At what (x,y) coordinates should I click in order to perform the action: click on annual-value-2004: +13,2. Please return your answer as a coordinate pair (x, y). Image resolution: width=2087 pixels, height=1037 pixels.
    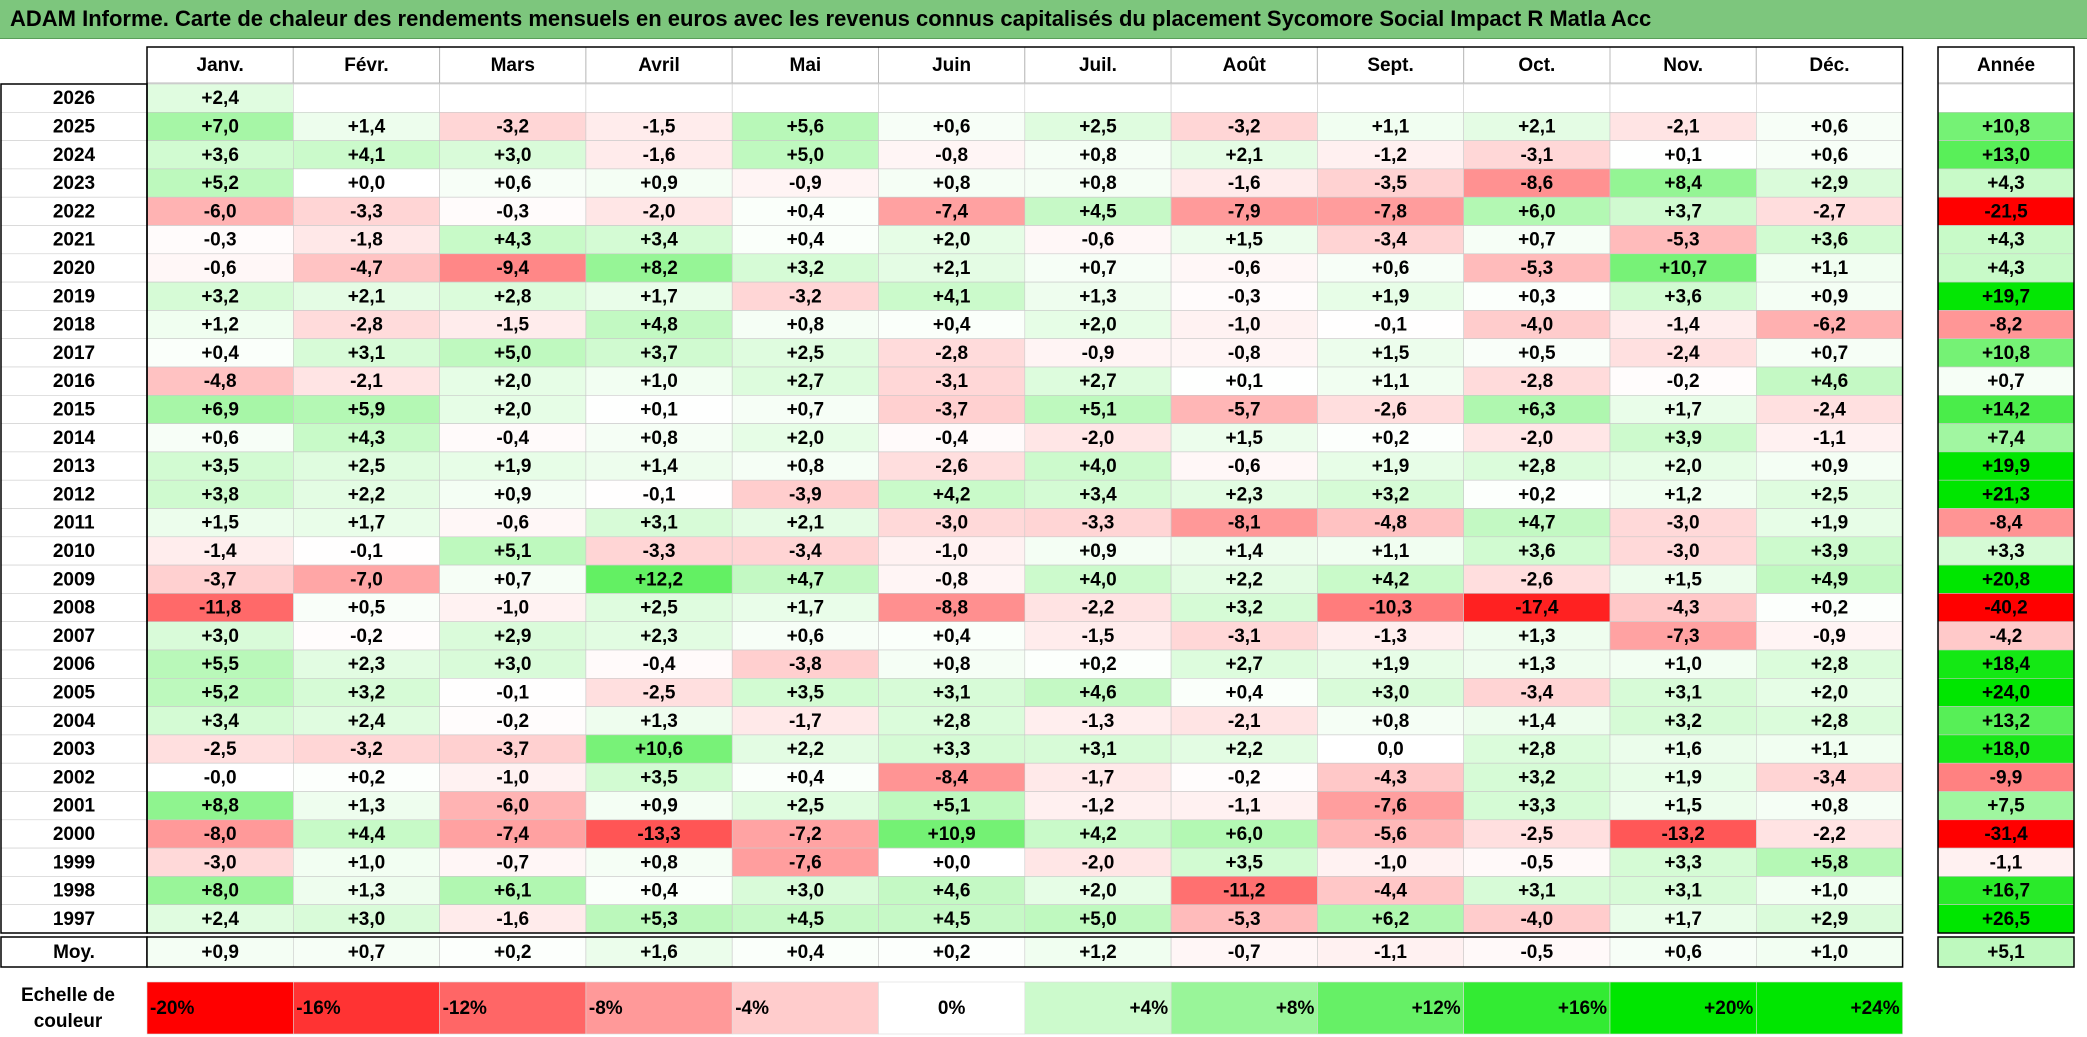
    Looking at the image, I should click on (2006, 721).